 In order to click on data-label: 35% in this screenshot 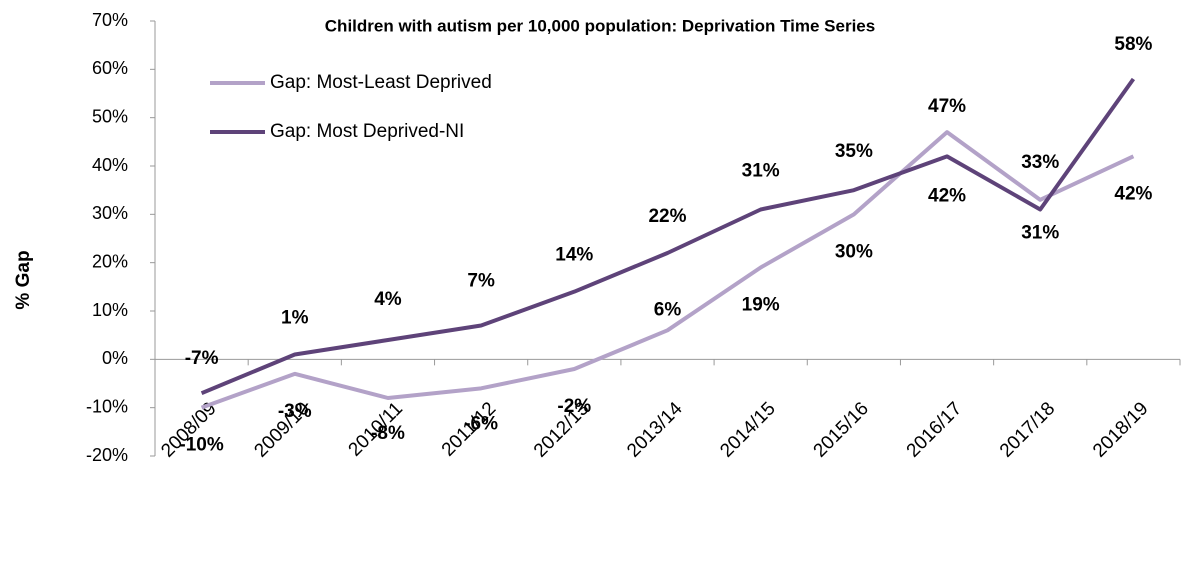, I will do `click(854, 151)`.